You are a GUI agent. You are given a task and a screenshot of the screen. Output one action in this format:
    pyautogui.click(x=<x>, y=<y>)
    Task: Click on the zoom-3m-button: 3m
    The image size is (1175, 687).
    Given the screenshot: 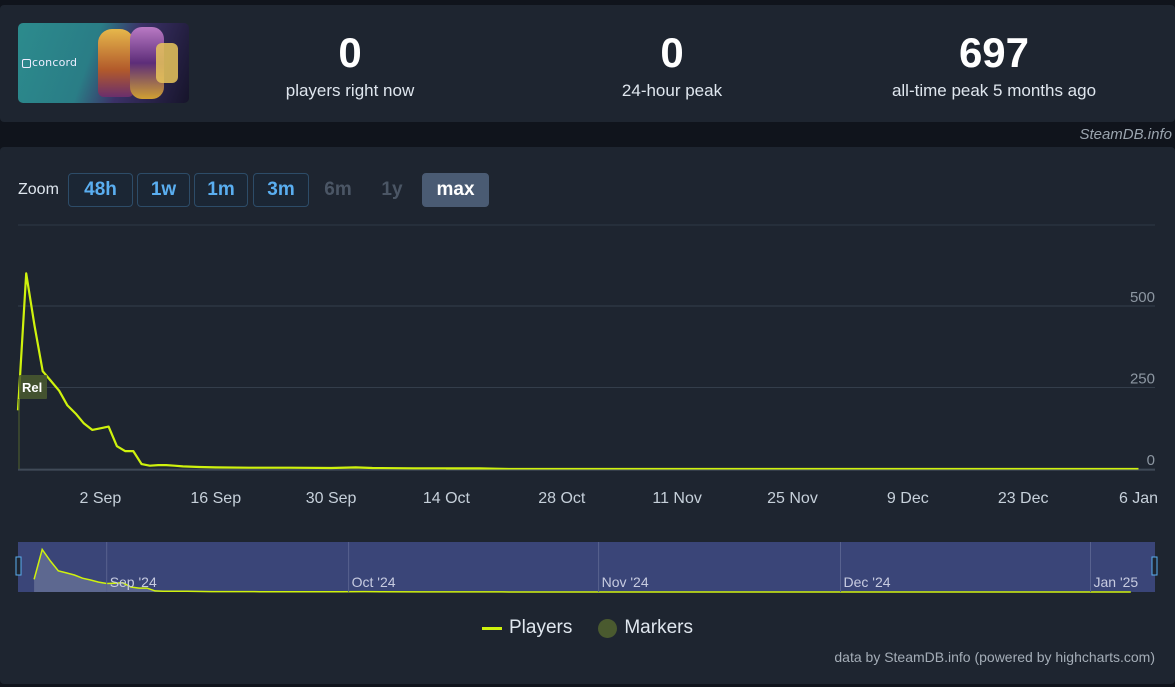 What is the action you would take?
    pyautogui.click(x=281, y=190)
    